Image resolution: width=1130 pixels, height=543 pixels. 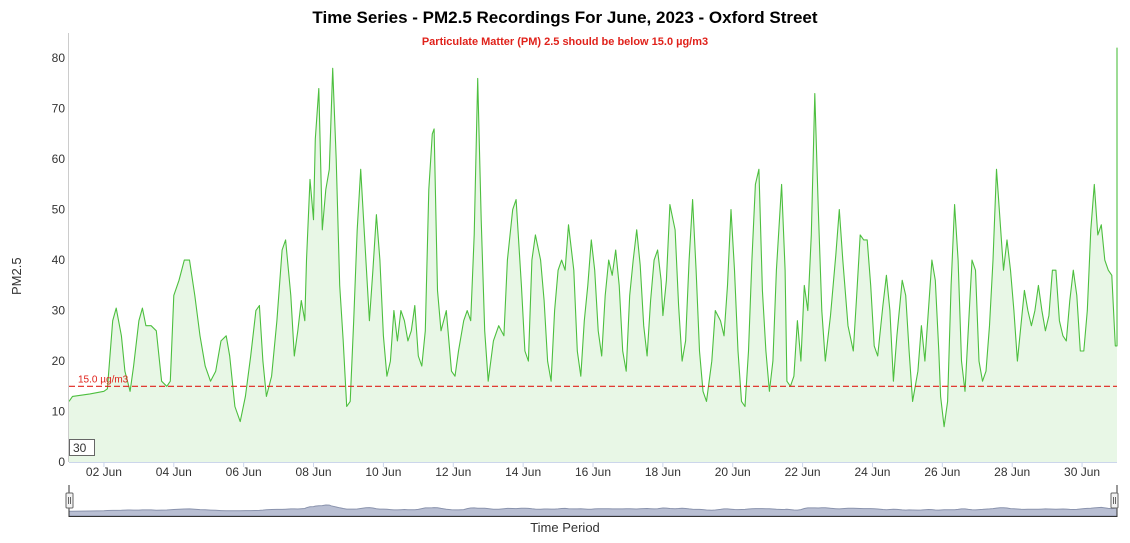 What do you see at coordinates (733, 472) in the screenshot?
I see `x-tick-label: 20 Jun` at bounding box center [733, 472].